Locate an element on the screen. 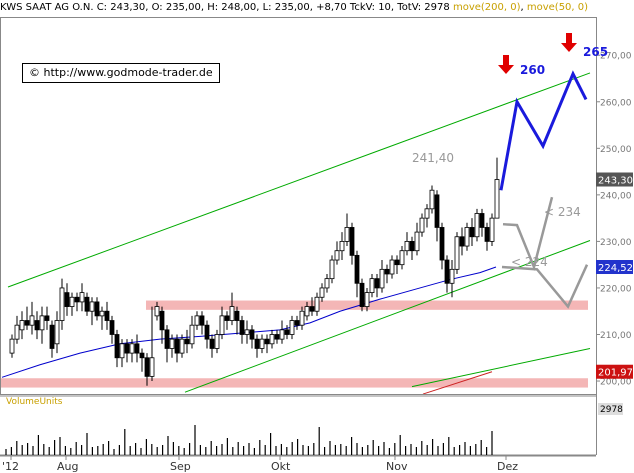  x-tick-label: Dez is located at coordinates (507, 466).